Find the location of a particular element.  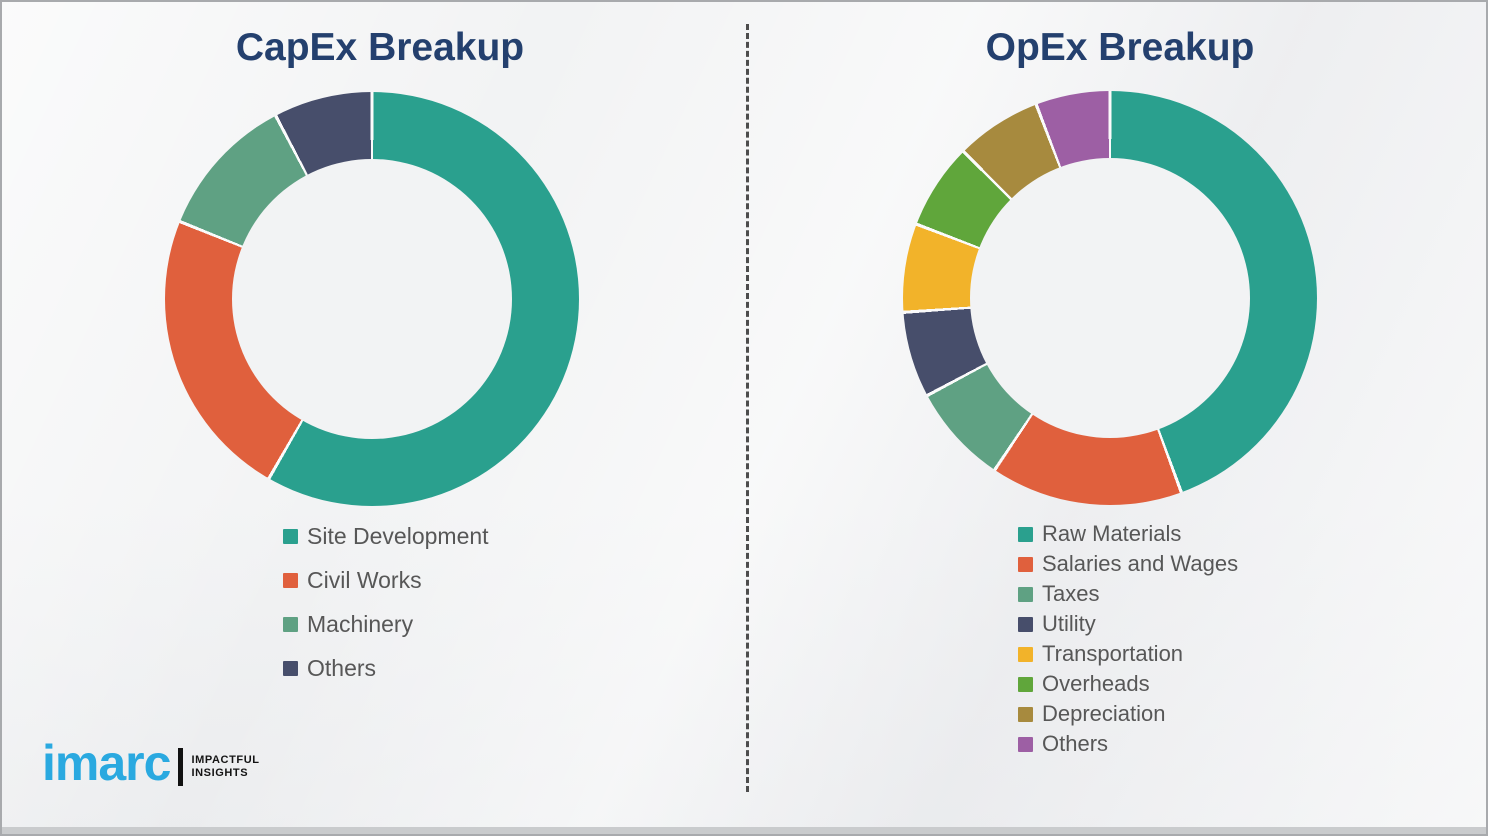

legend-item: Raw Materials is located at coordinates (1128, 534).